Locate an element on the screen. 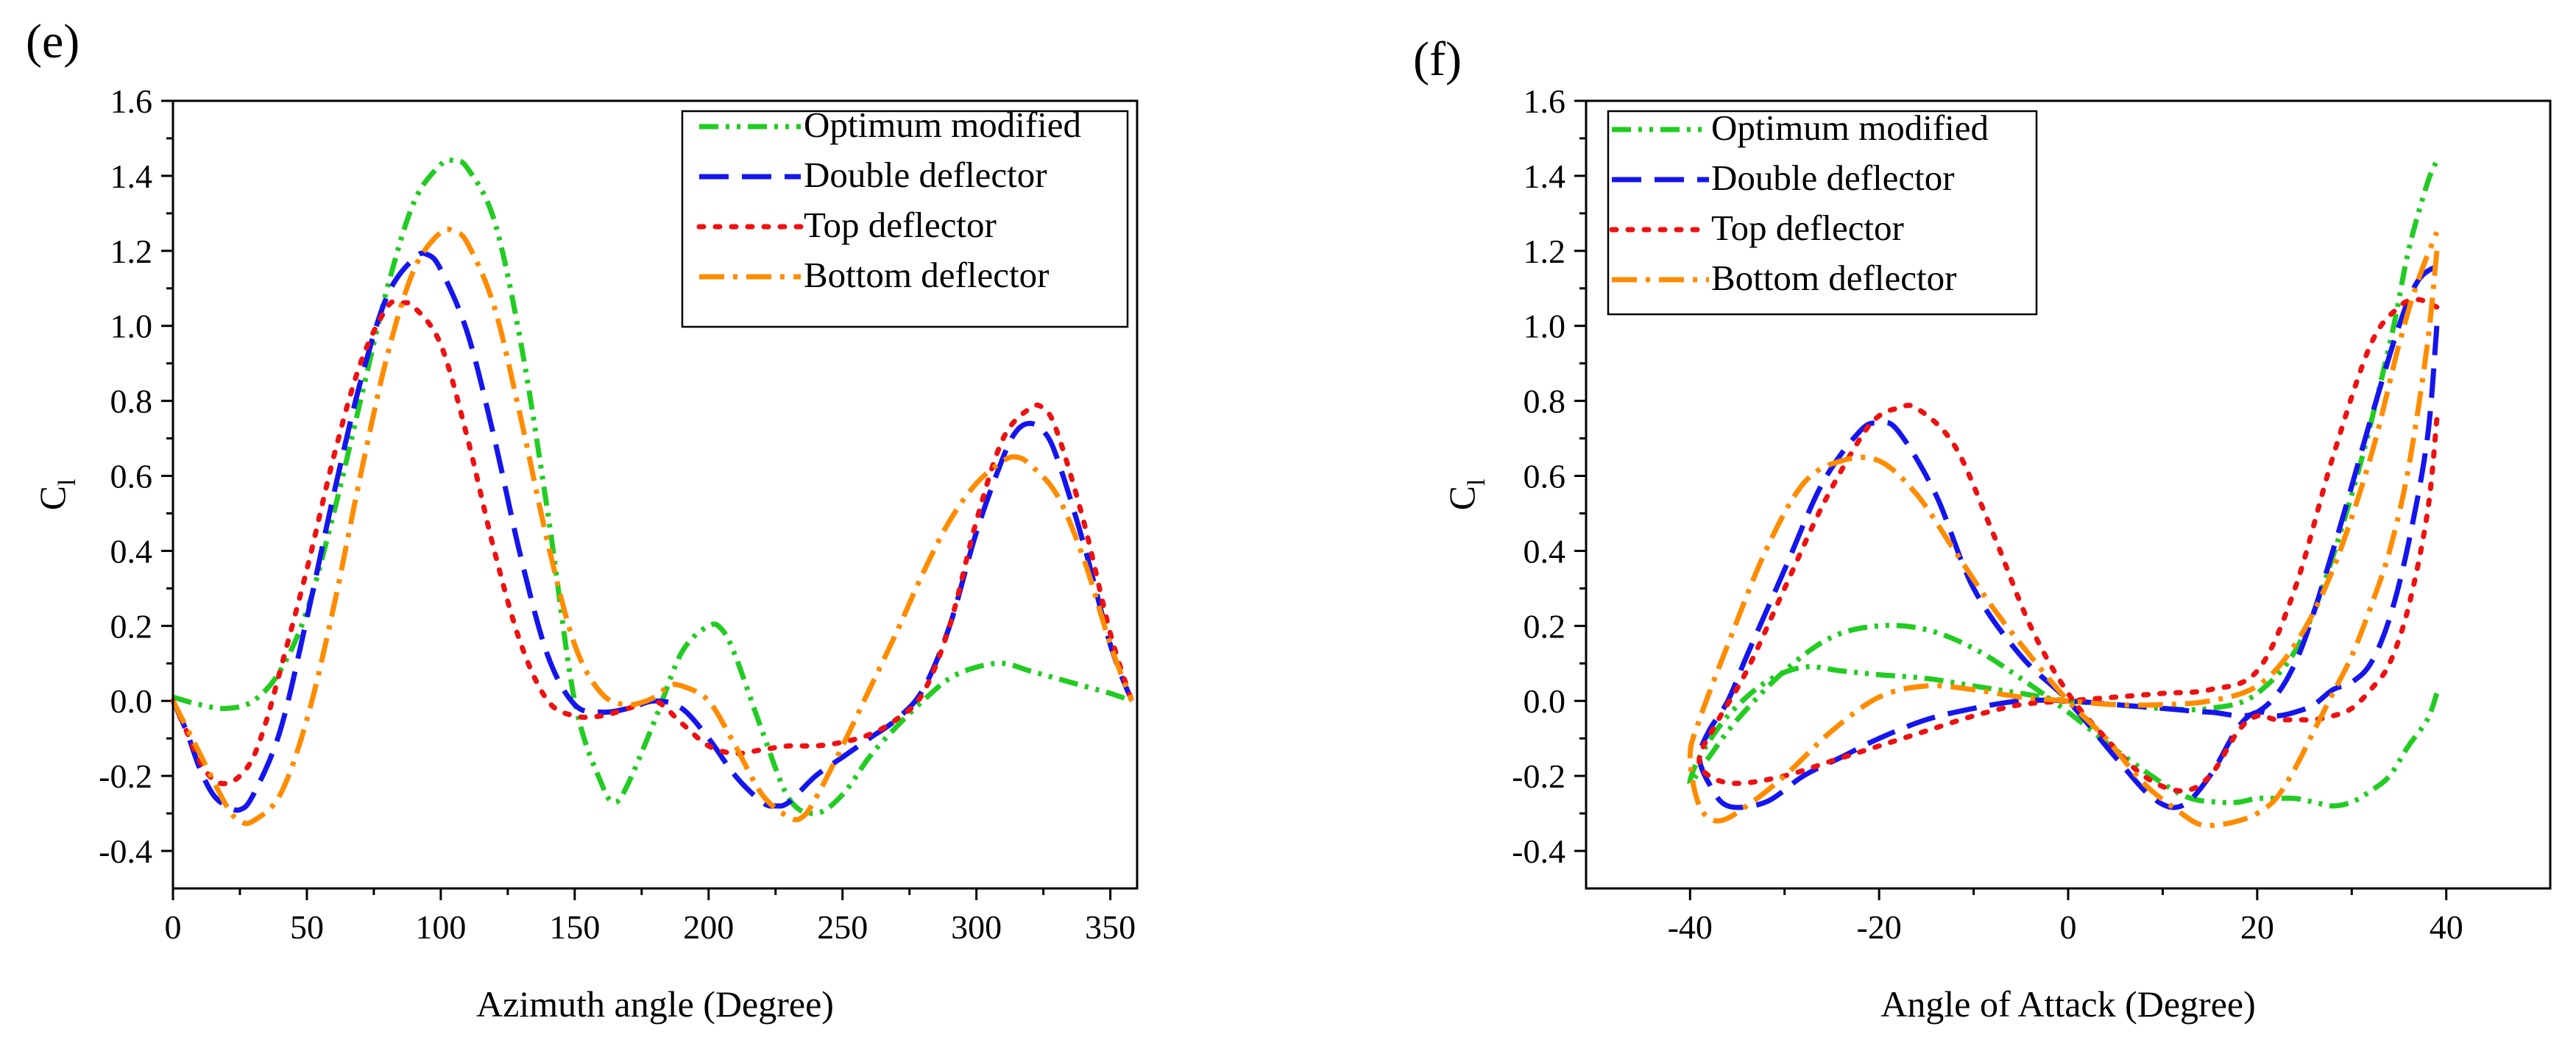 The width and height of the screenshot is (2576, 1043). y-tick-label-f: 1.2 is located at coordinates (1545, 251).